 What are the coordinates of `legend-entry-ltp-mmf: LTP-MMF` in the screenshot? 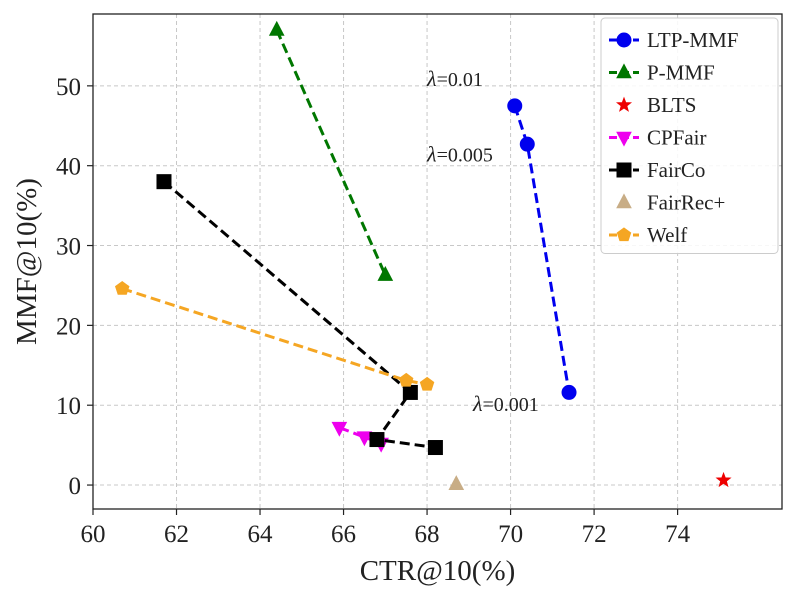 It's located at (673, 40).